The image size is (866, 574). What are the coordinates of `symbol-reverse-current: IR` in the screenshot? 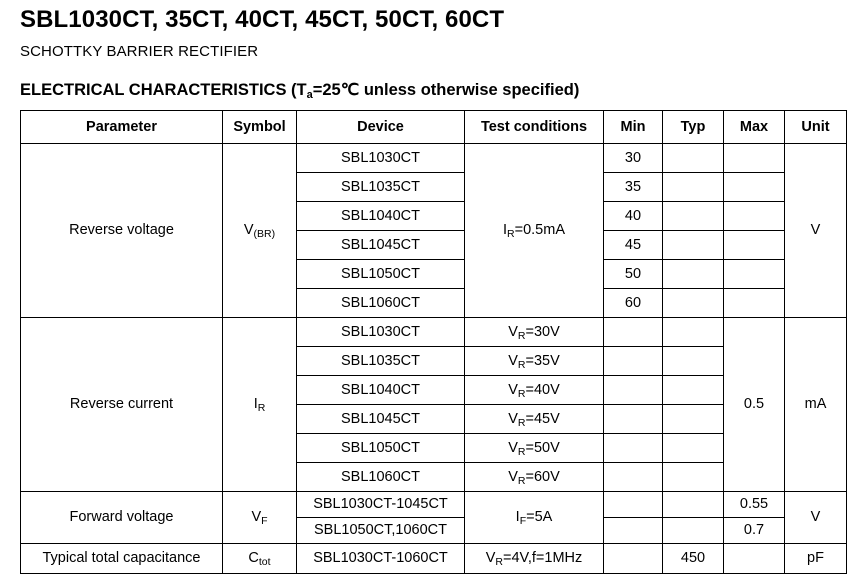 It's located at (259, 404).